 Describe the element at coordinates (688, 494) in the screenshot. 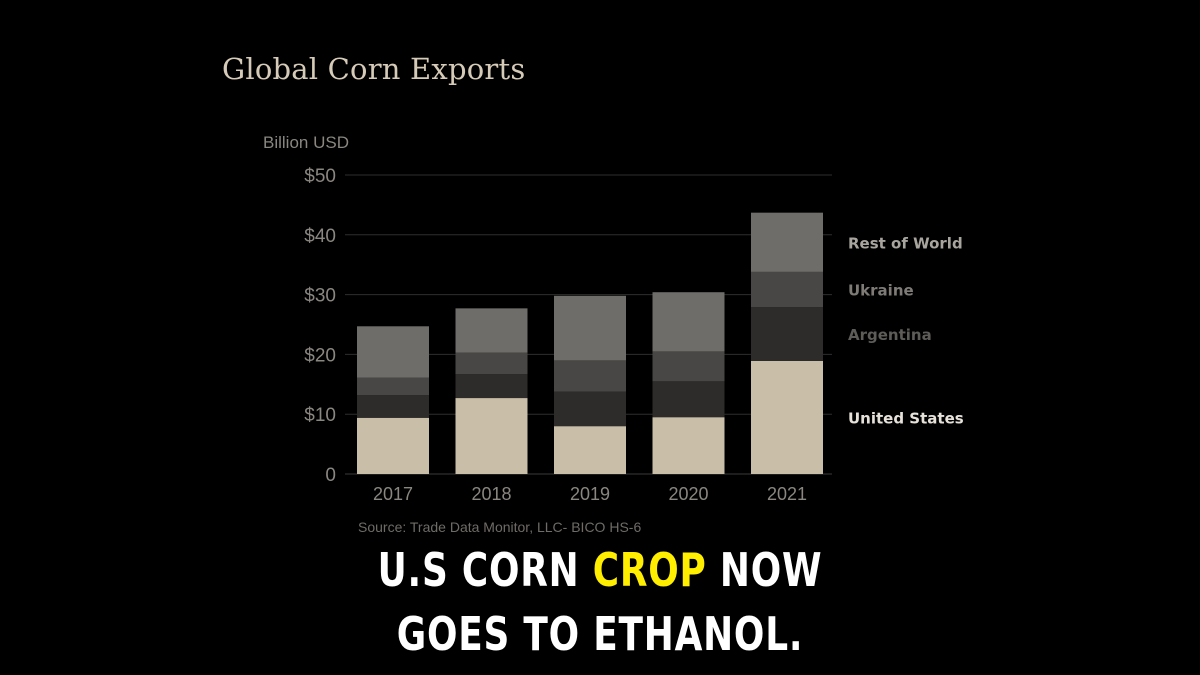

I see `x-tick-label: 2020` at that location.